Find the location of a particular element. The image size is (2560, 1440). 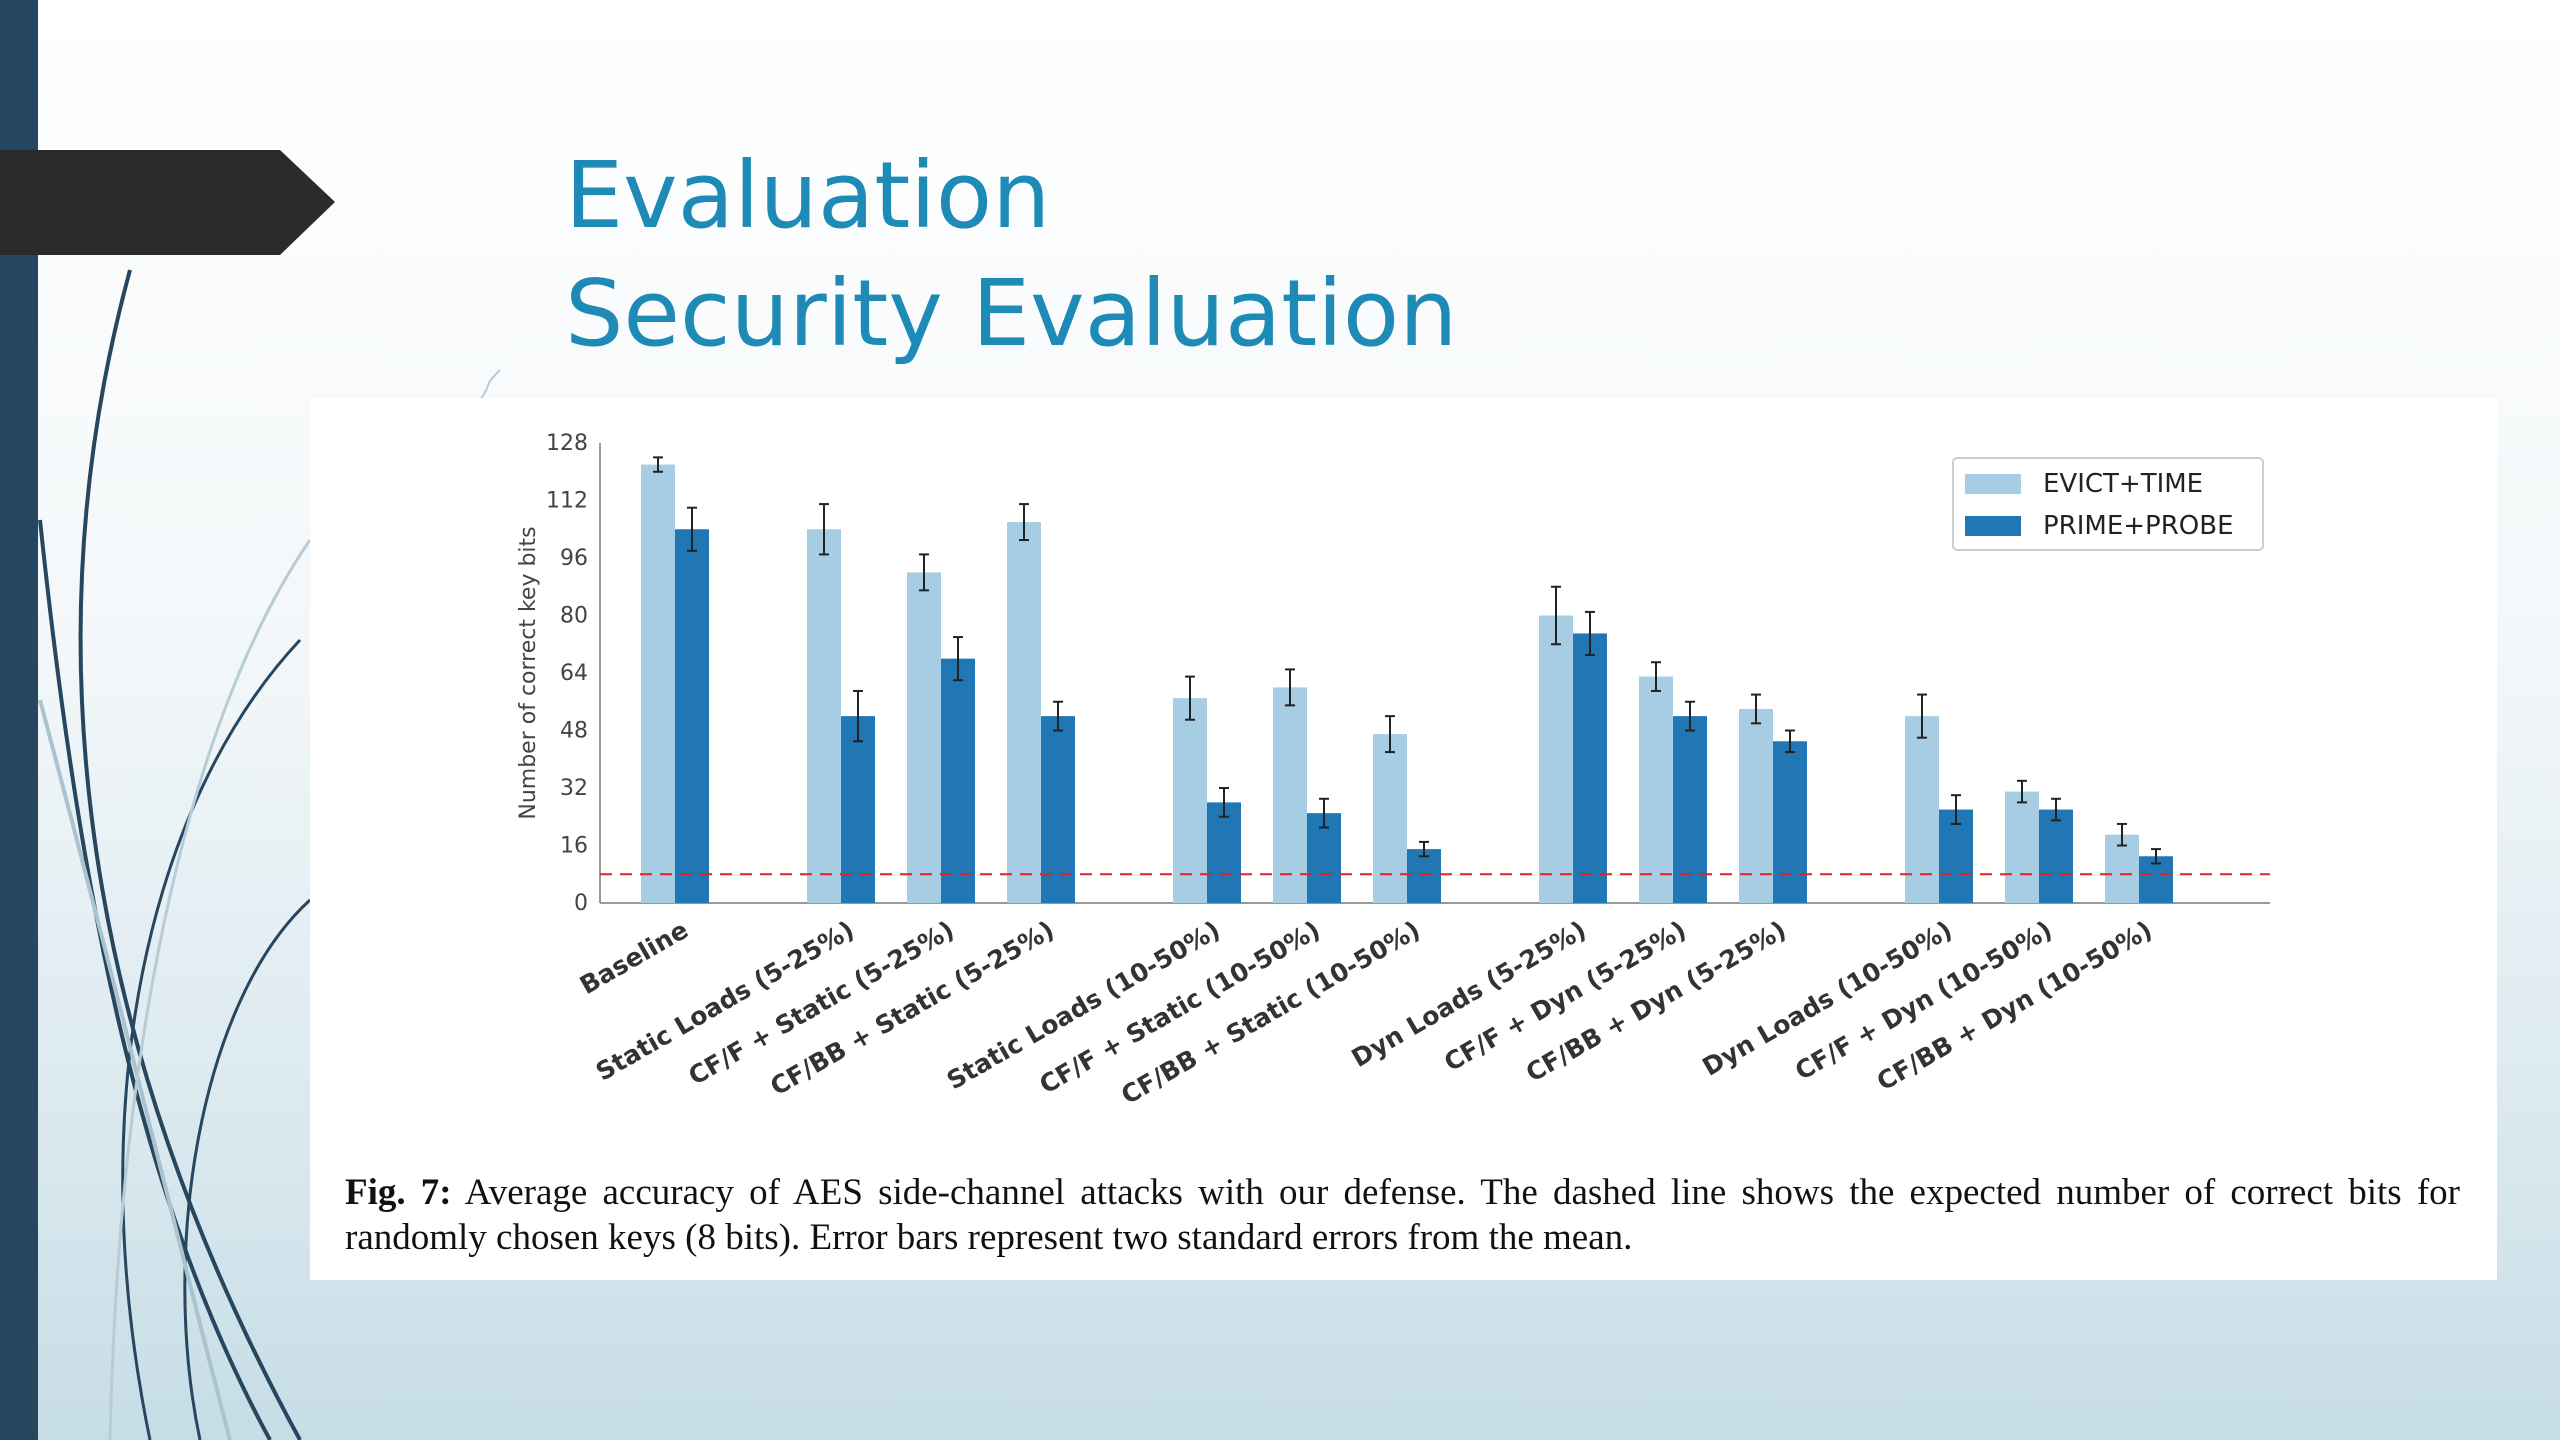

chart-legend: EVICT+TIME PRIME+PROBE is located at coordinates (2108, 504).